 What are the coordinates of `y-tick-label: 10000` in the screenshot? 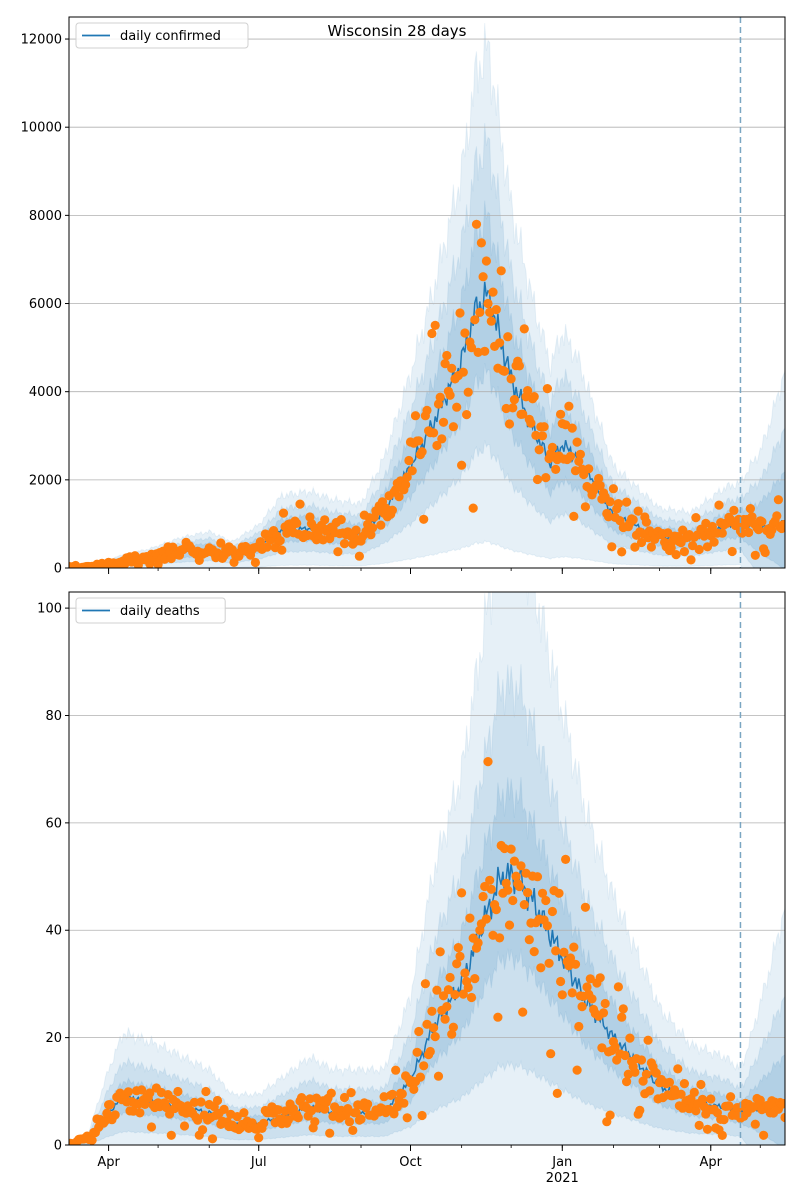 It's located at (41, 128).